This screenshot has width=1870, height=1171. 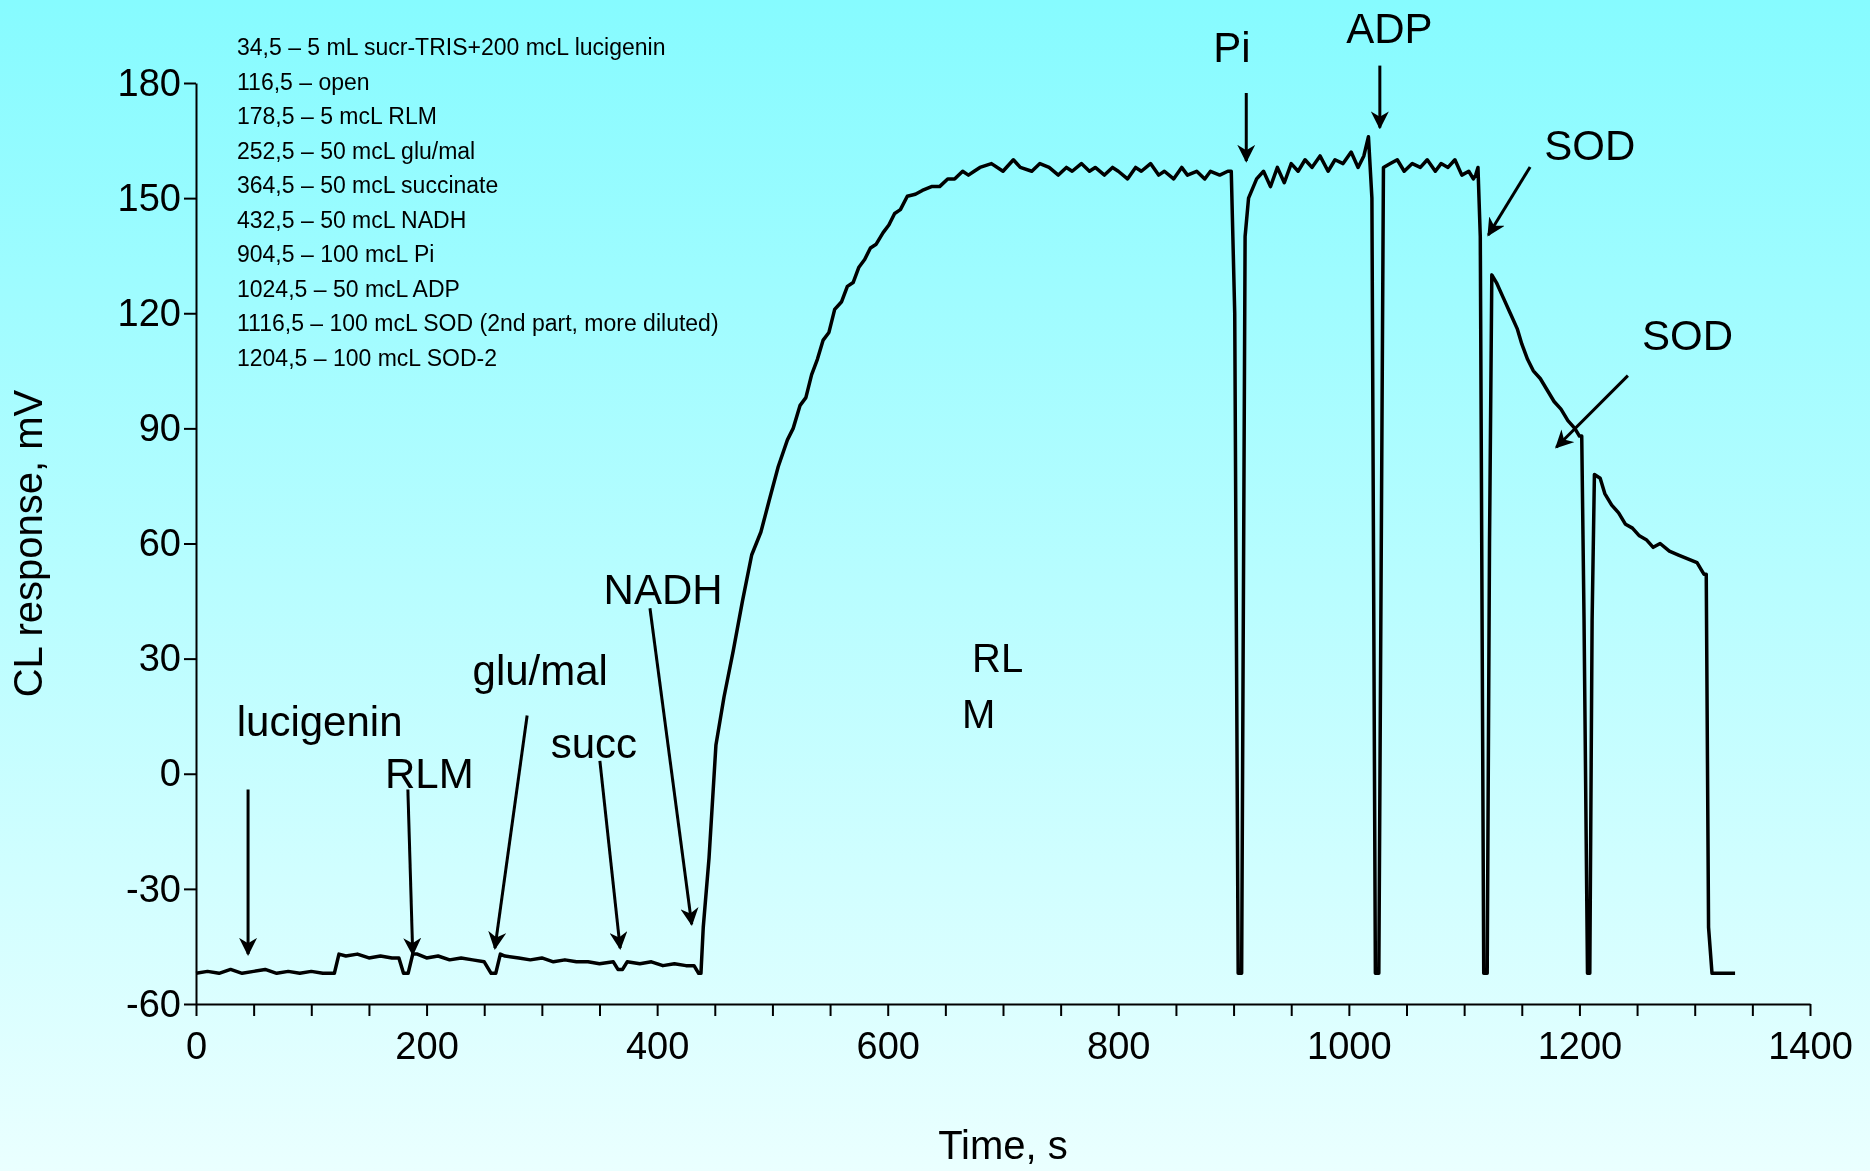 I want to click on annotation: RLM, so click(x=429, y=773).